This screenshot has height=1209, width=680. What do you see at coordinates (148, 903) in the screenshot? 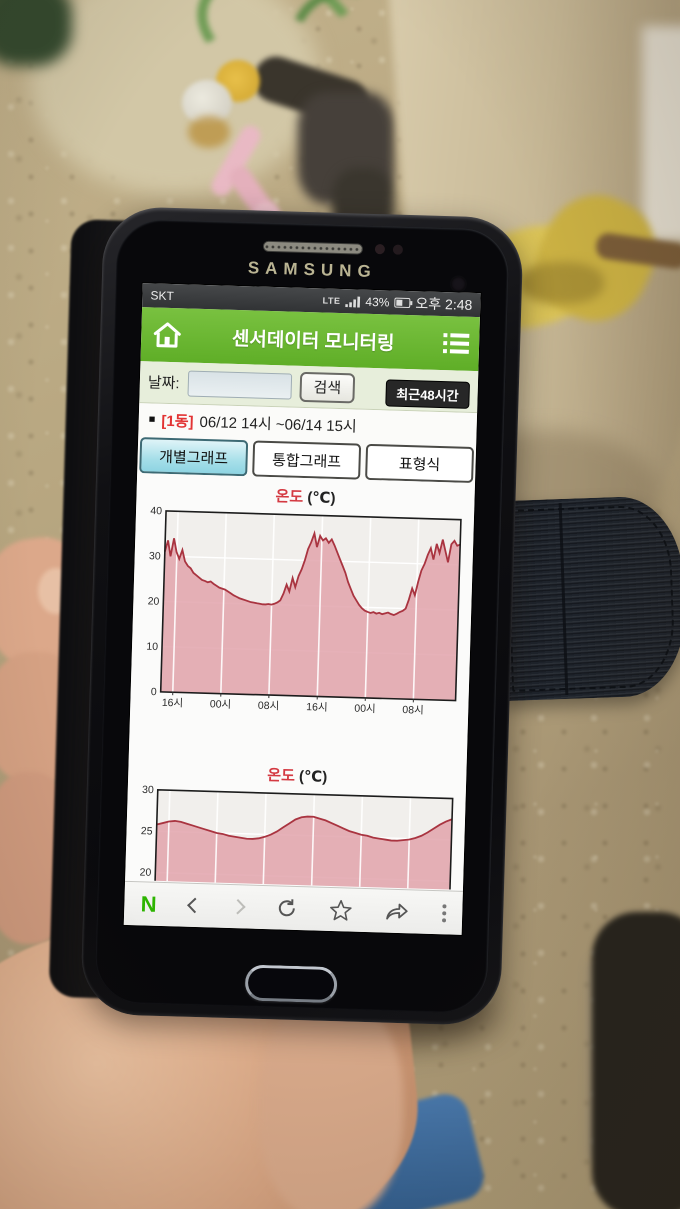
I see `naver-logo: N` at bounding box center [148, 903].